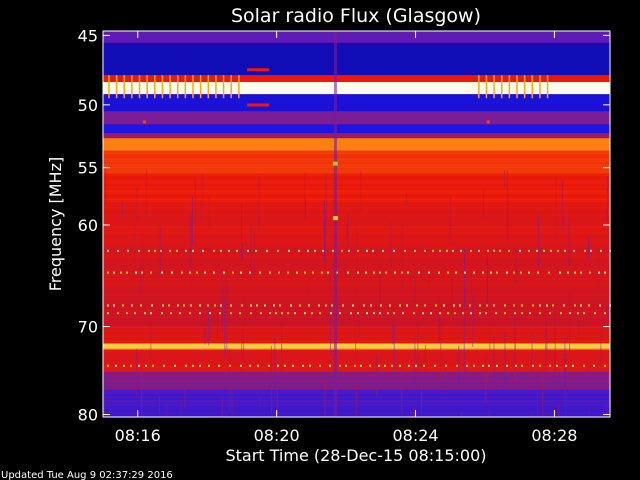  What do you see at coordinates (88, 35) in the screenshot?
I see `y-tick-label: 45` at bounding box center [88, 35].